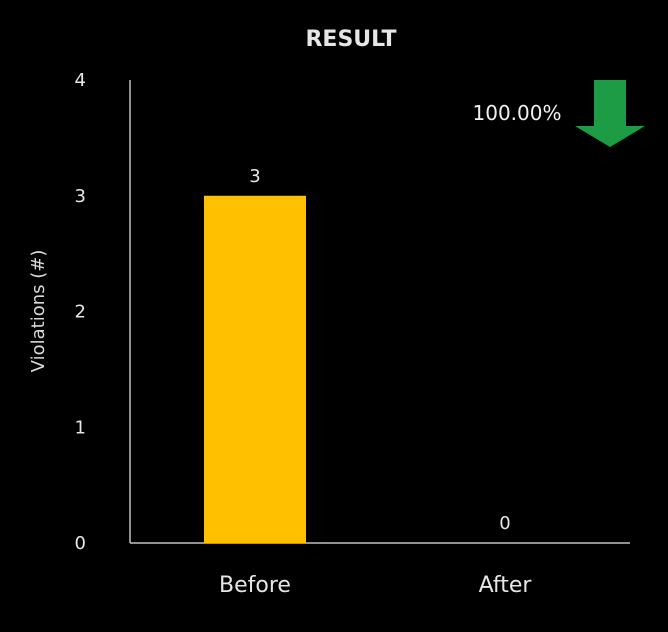 The image size is (668, 632). What do you see at coordinates (80, 427) in the screenshot?
I see `y-tick-label: 1` at bounding box center [80, 427].